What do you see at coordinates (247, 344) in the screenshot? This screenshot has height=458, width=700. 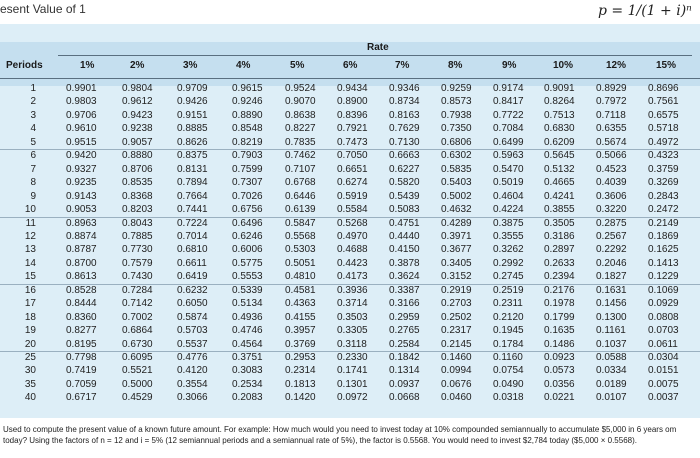 I see `table-cell: 0.4564` at bounding box center [247, 344].